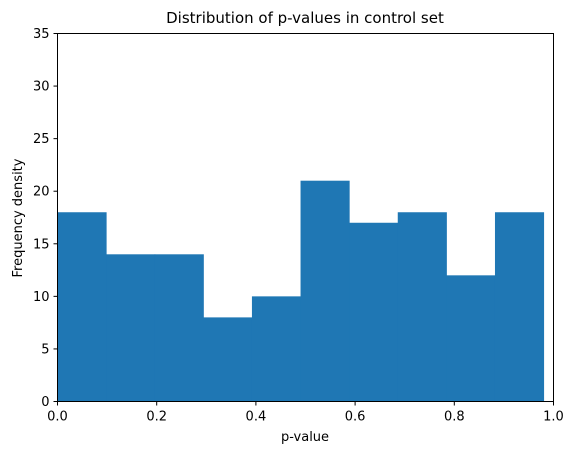 This screenshot has height=455, width=573. I want to click on y-tick-label: 5, so click(45, 349).